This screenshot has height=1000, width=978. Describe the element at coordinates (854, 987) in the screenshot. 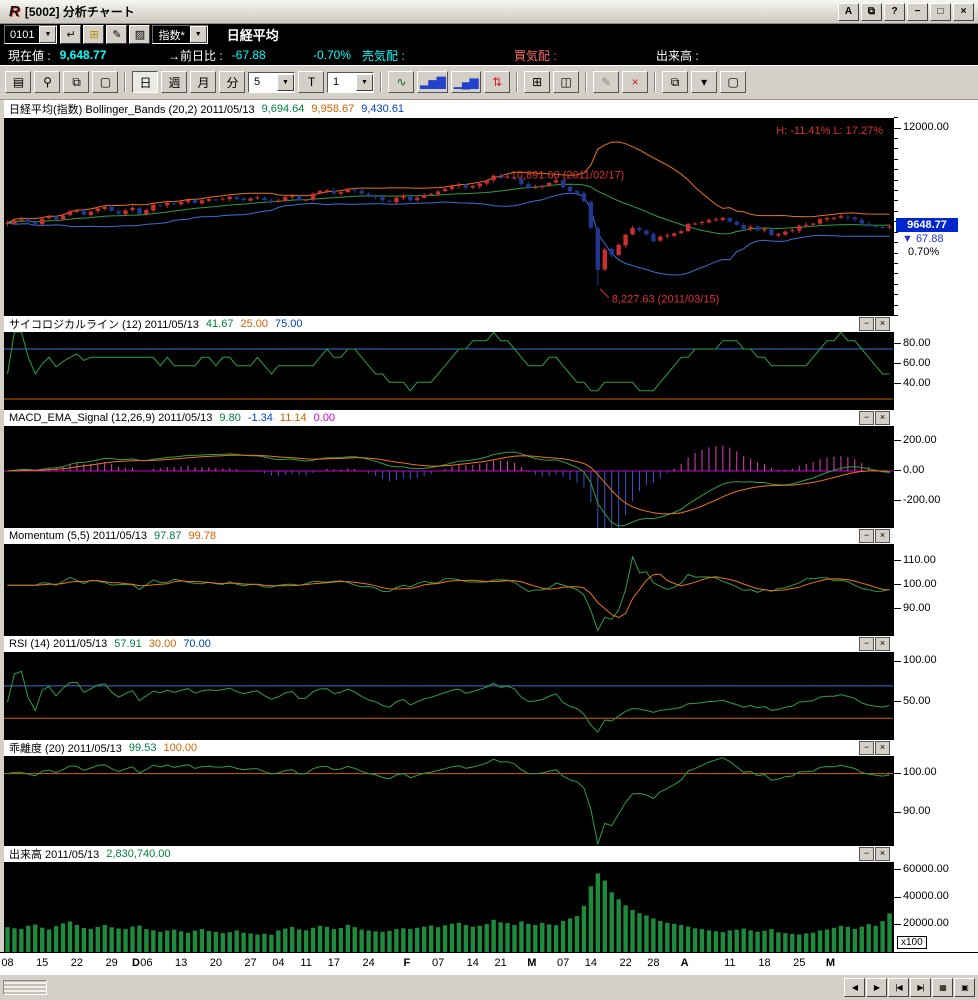

I see `scroll-left-button: ◀` at that location.